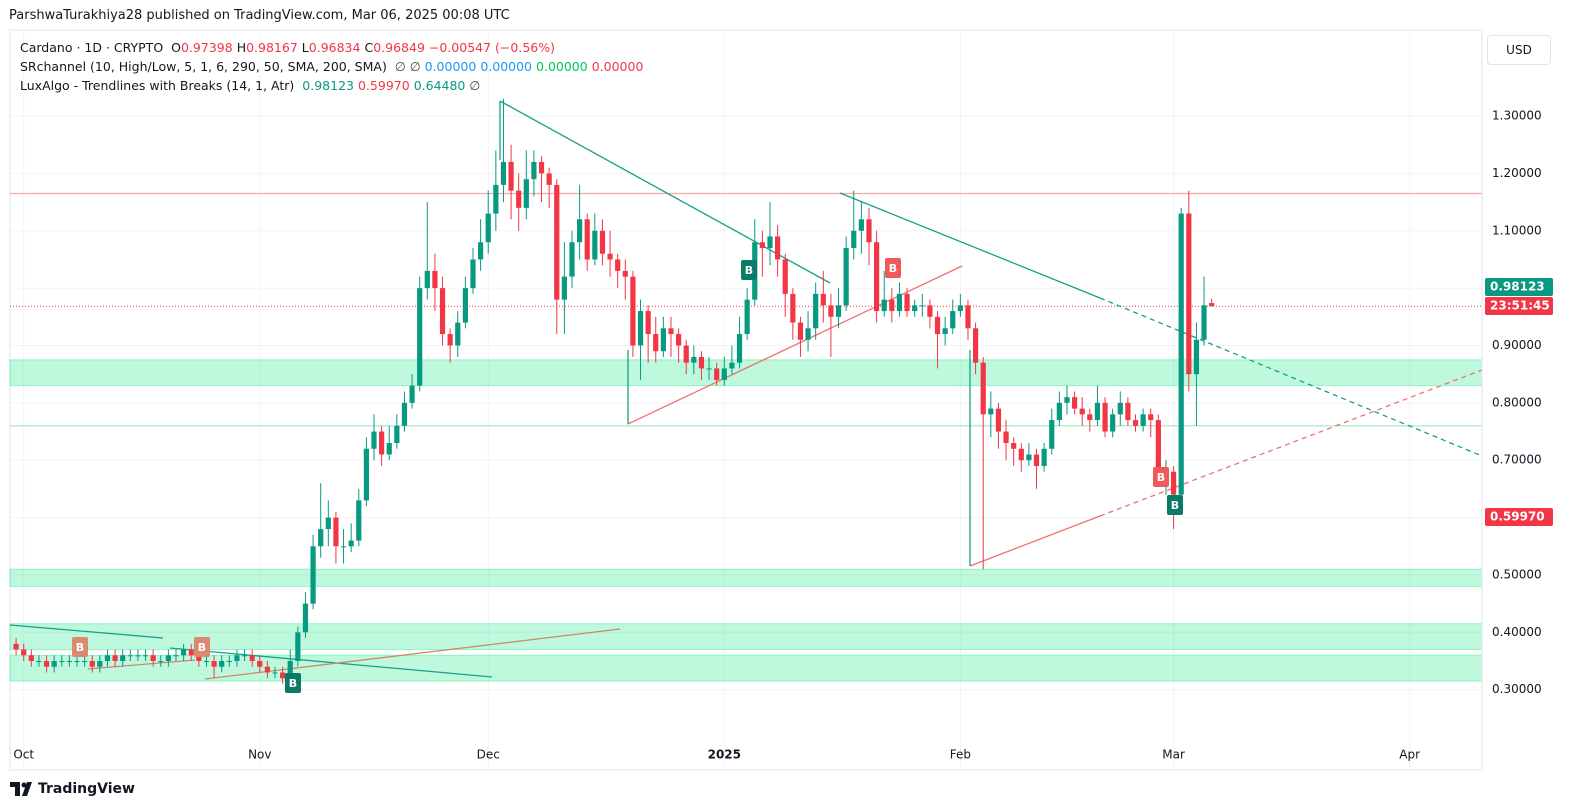 This screenshot has width=1570, height=810. Describe the element at coordinates (334, 47) in the screenshot. I see `ohlc-value: 0.96834` at that location.